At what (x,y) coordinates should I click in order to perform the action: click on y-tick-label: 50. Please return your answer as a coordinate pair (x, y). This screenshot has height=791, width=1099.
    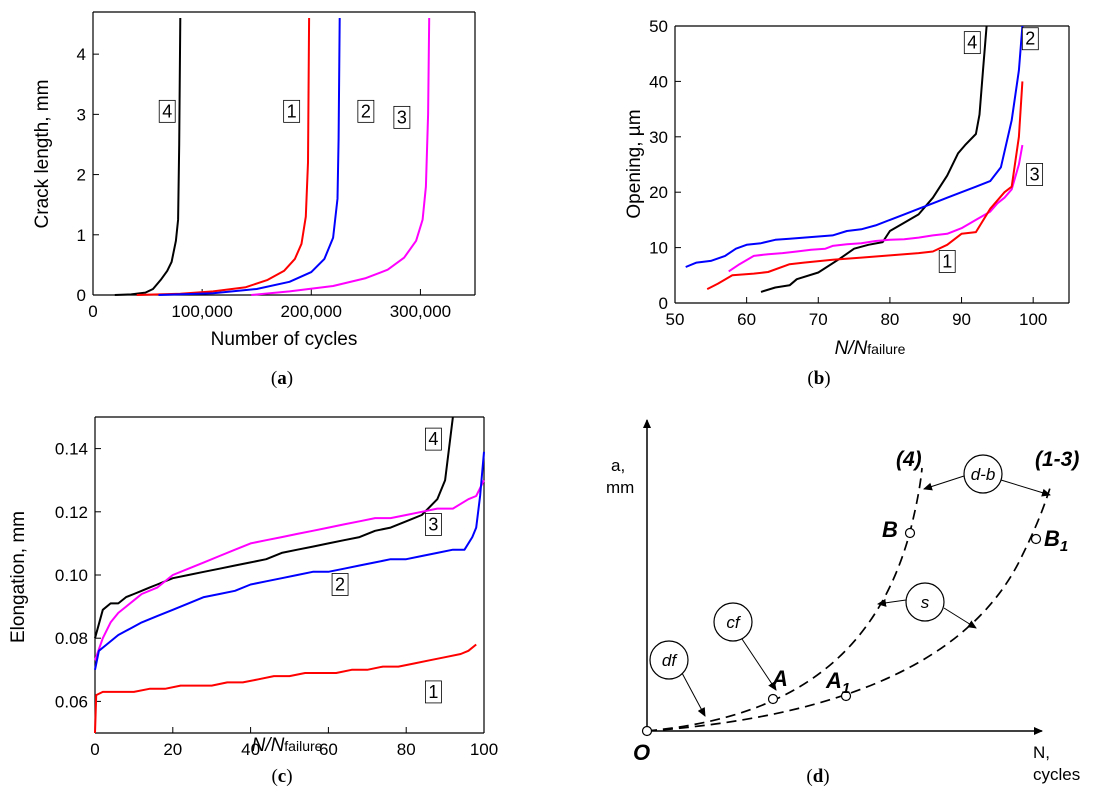
    Looking at the image, I should click on (658, 26).